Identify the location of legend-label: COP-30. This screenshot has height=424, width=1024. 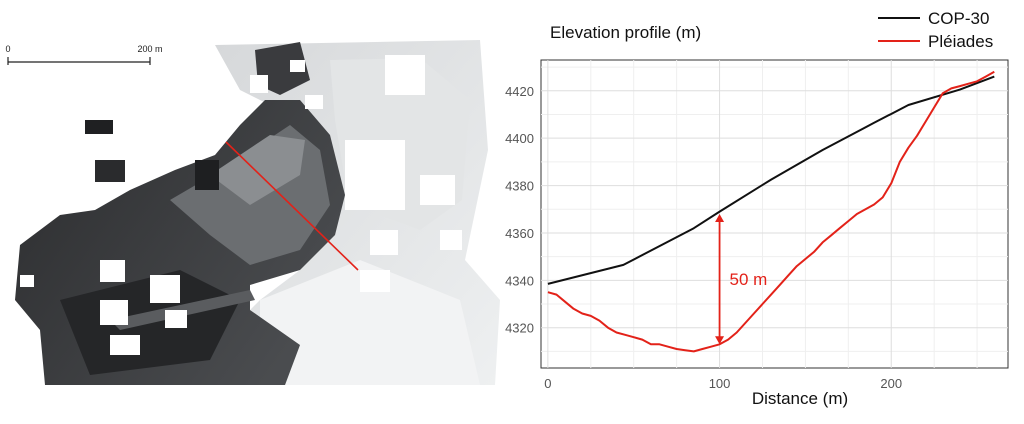
(958, 18).